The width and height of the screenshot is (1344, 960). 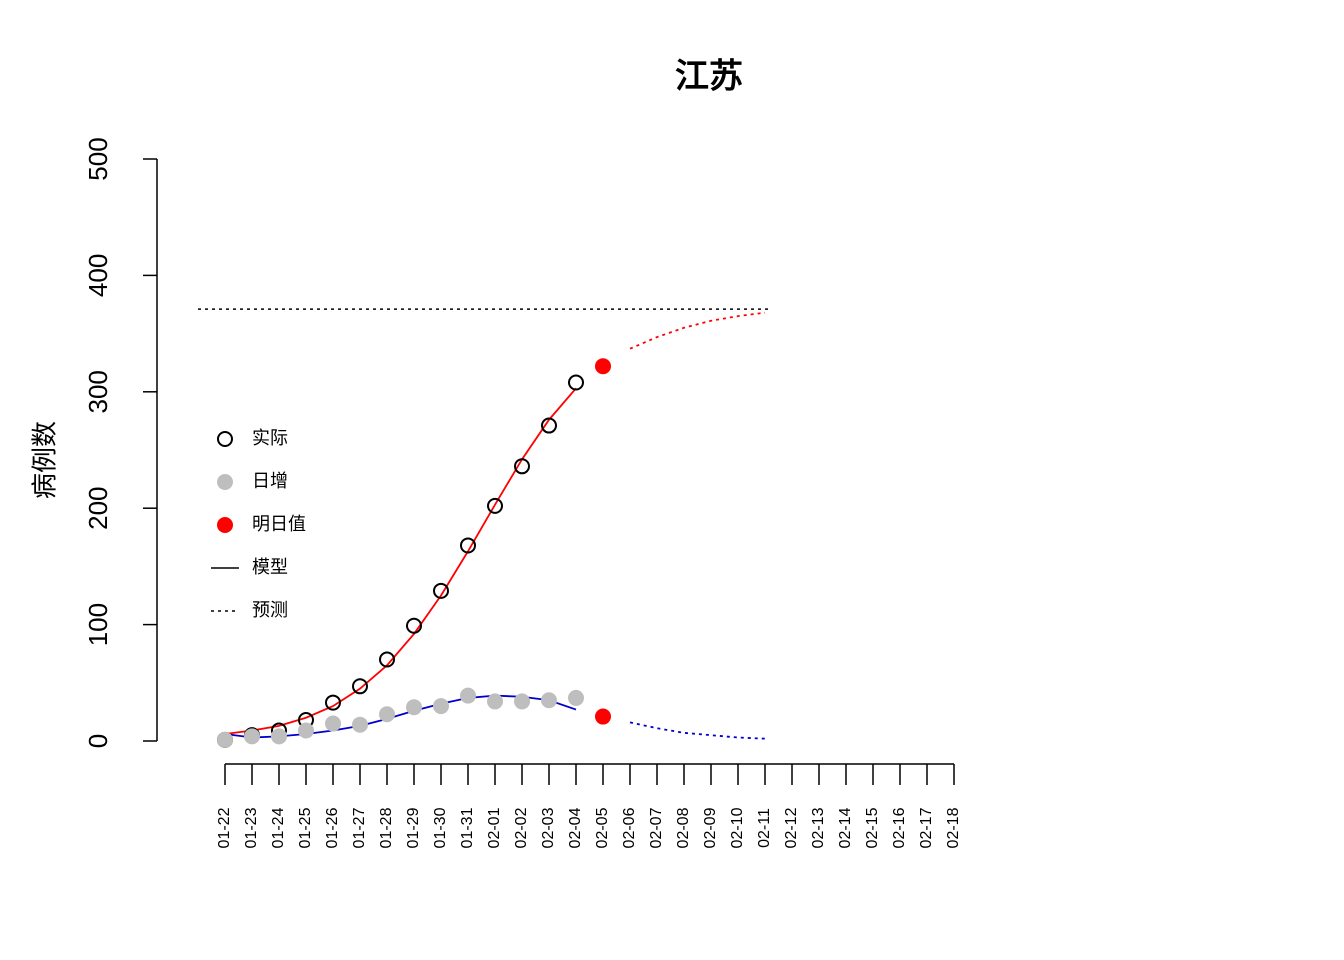 I want to click on x-tick-label: 02-14, so click(x=845, y=827).